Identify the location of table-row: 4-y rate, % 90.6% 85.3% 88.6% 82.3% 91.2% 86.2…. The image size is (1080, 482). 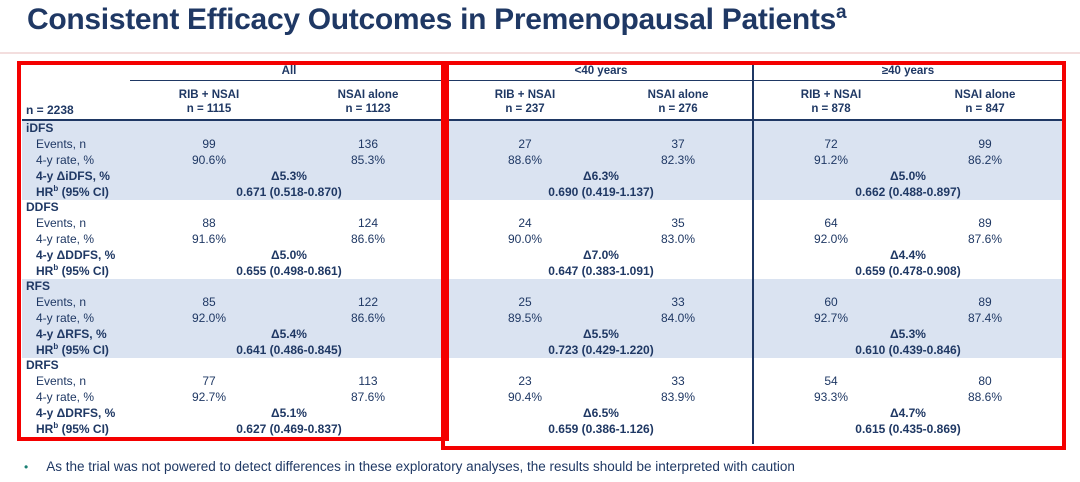
(542, 160).